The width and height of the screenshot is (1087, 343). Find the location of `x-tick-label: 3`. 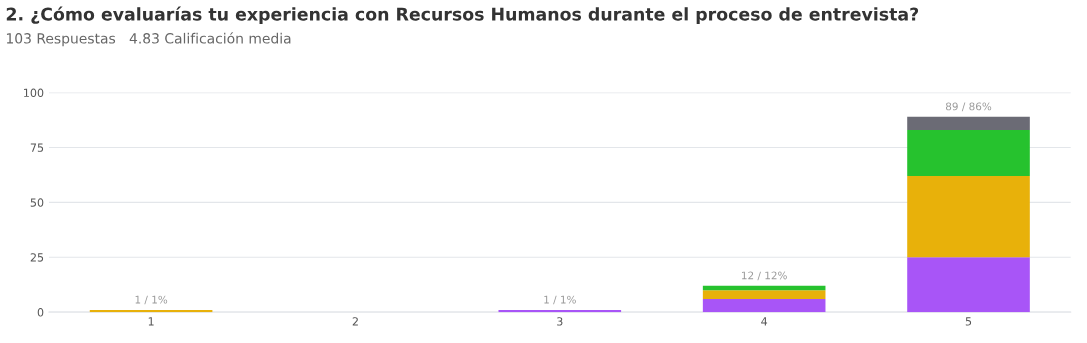

x-tick-label: 3 is located at coordinates (560, 321).